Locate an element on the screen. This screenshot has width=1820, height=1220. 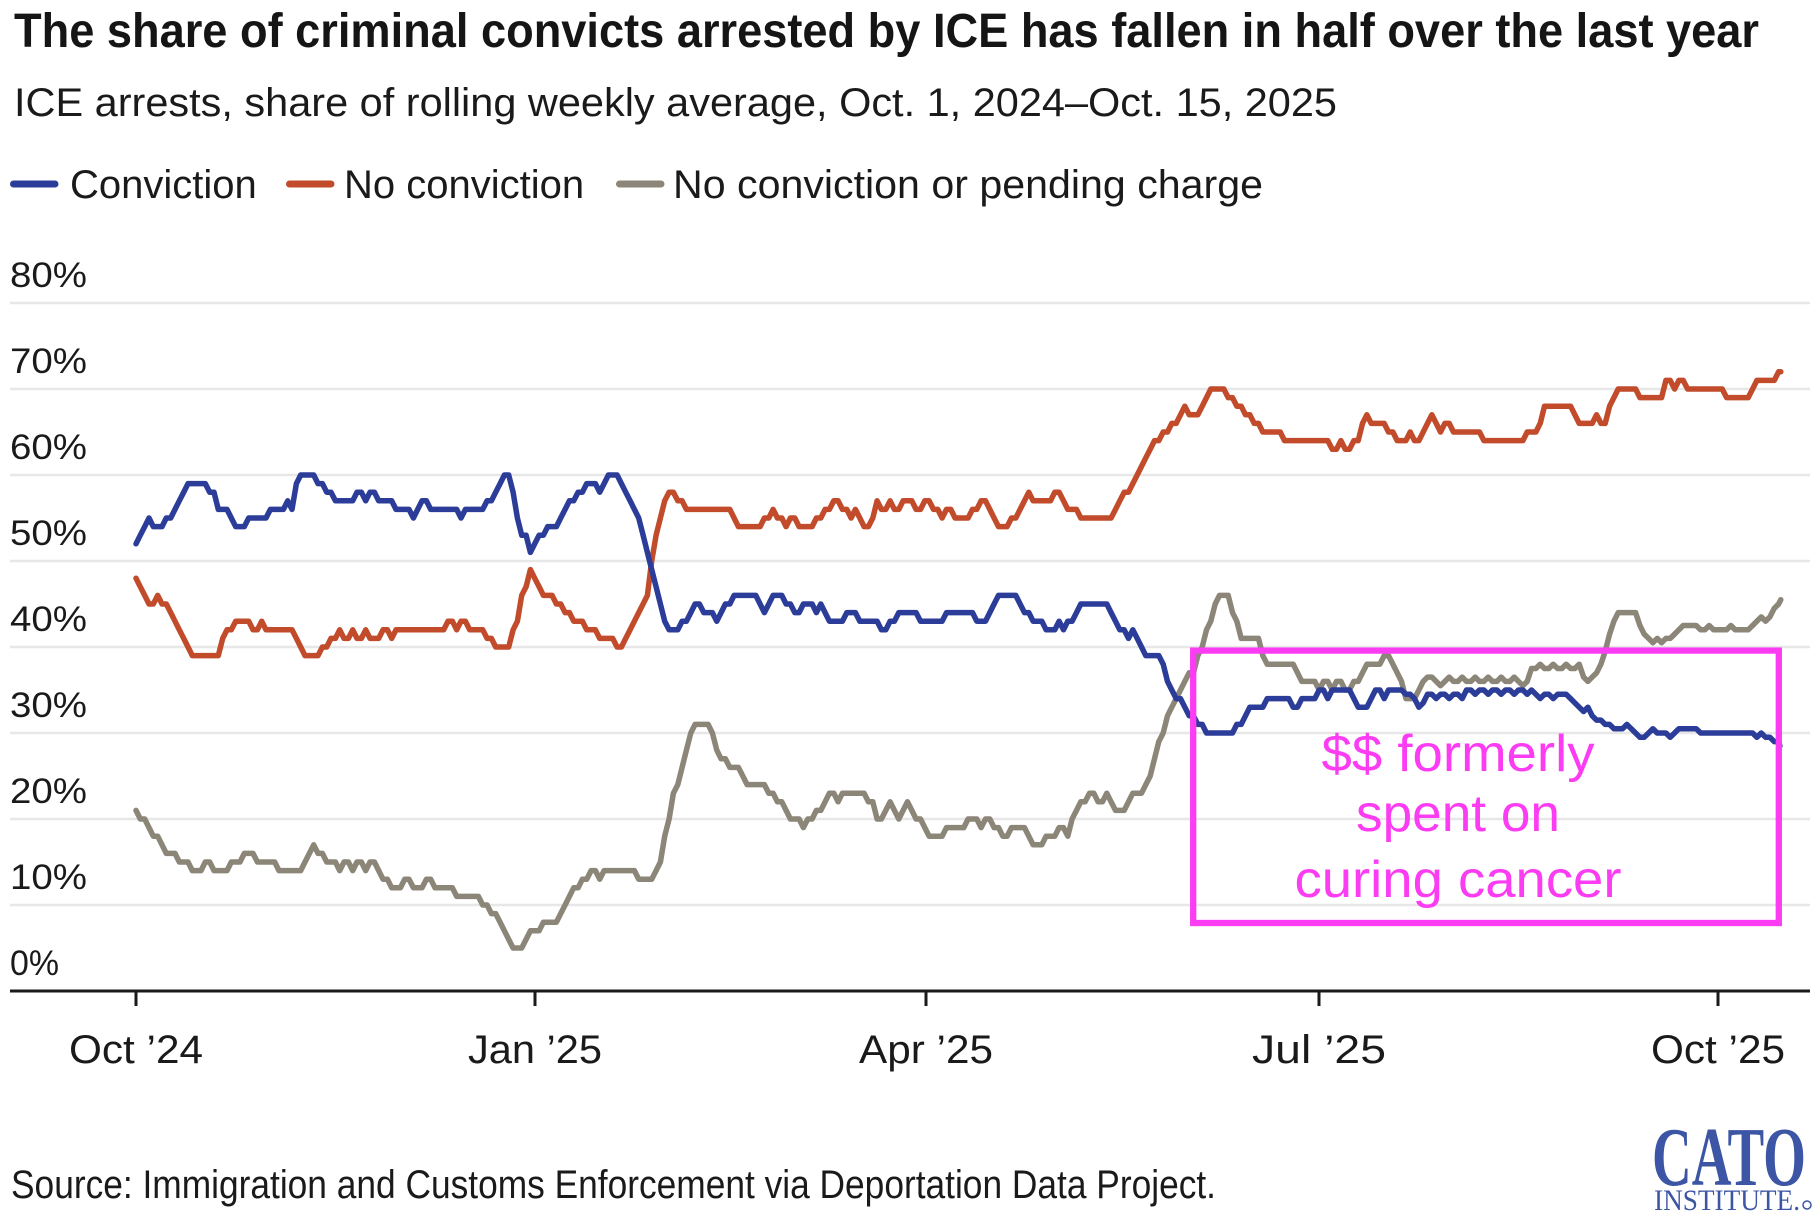
svg-text: 60% is located at coordinates (48, 447).